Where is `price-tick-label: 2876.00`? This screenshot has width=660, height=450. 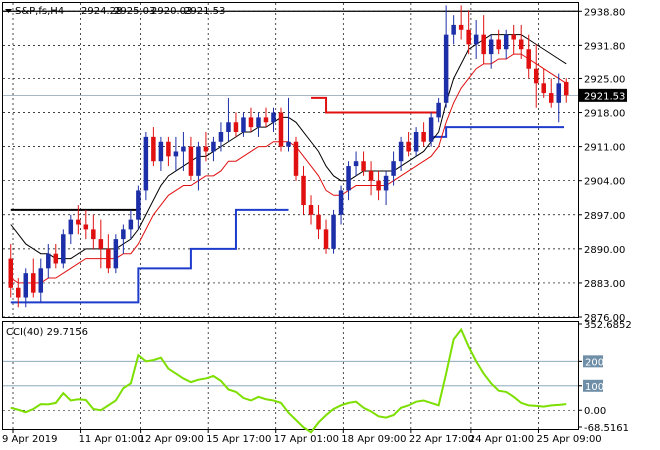 price-tick-label: 2876.00 is located at coordinates (604, 318).